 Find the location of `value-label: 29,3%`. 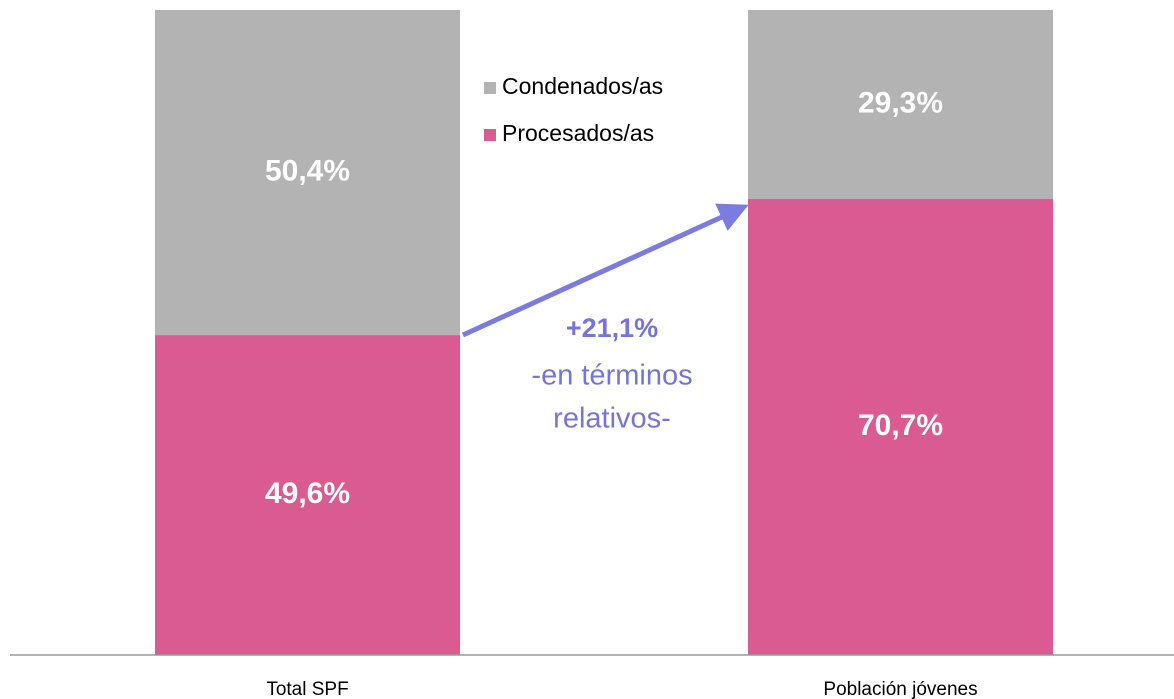

value-label: 29,3% is located at coordinates (900, 102).